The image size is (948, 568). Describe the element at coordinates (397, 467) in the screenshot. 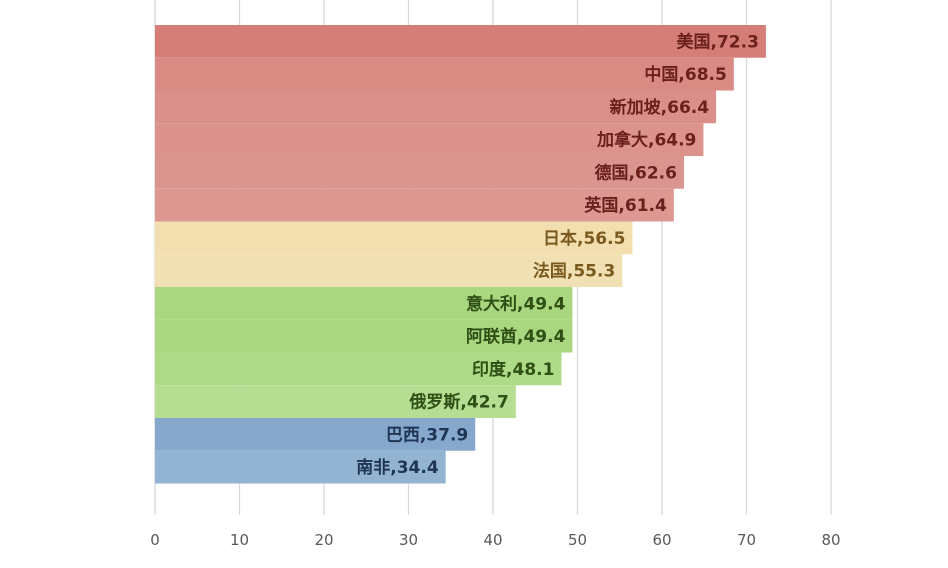

I see `data-label: 南非,34.4` at that location.